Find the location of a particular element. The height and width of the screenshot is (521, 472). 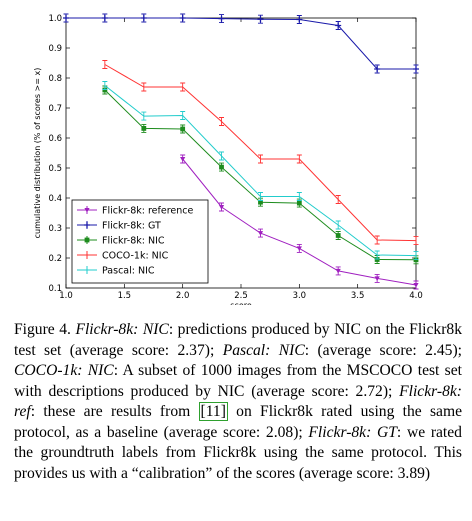

series-flickr-8k-reference is located at coordinates (299, 222).